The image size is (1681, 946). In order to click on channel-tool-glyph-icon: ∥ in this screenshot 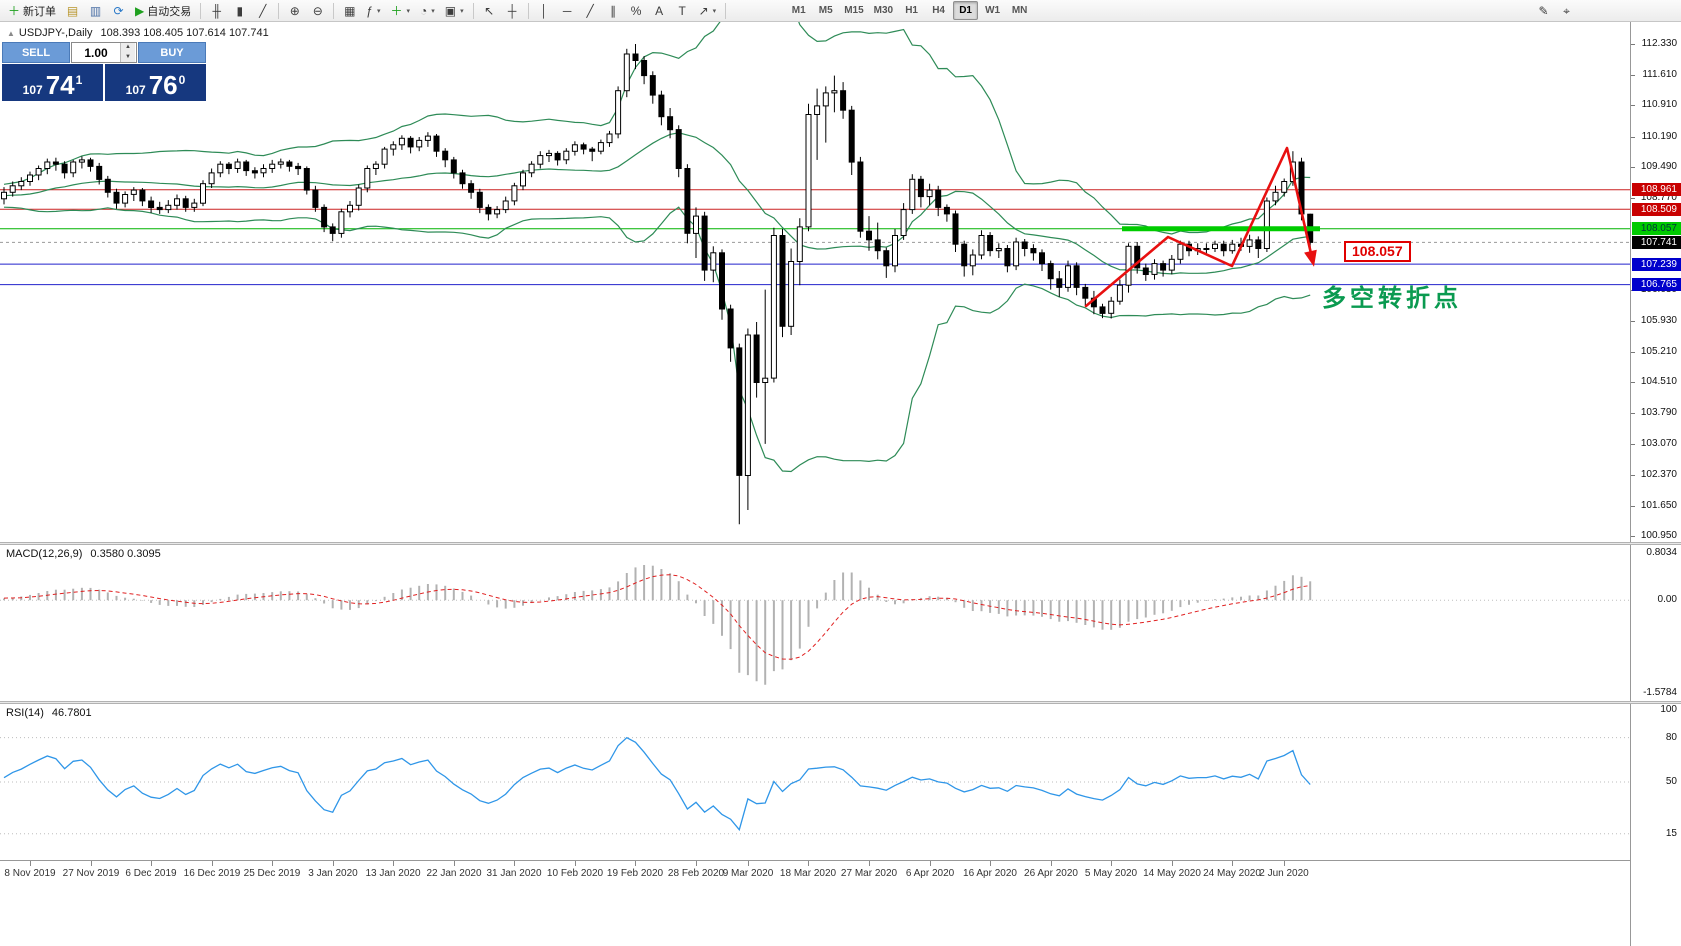, I will do `click(613, 10)`.